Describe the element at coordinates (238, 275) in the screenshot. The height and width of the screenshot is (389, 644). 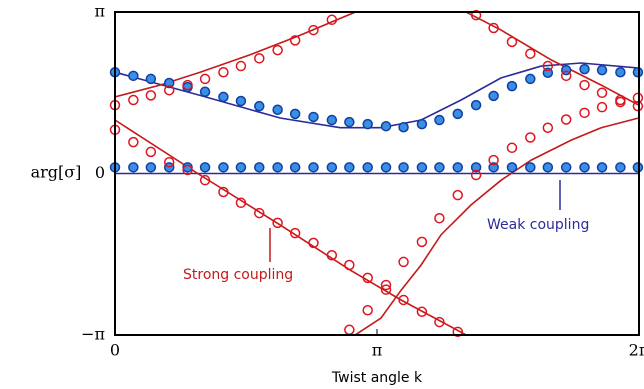
I see `annotation: Strong coupling` at that location.